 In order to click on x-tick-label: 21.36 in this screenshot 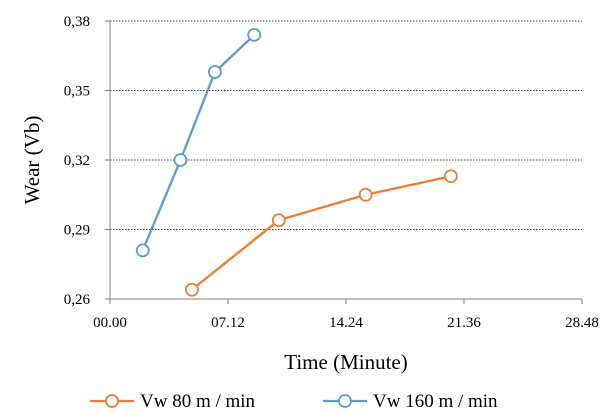, I will do `click(464, 323)`.